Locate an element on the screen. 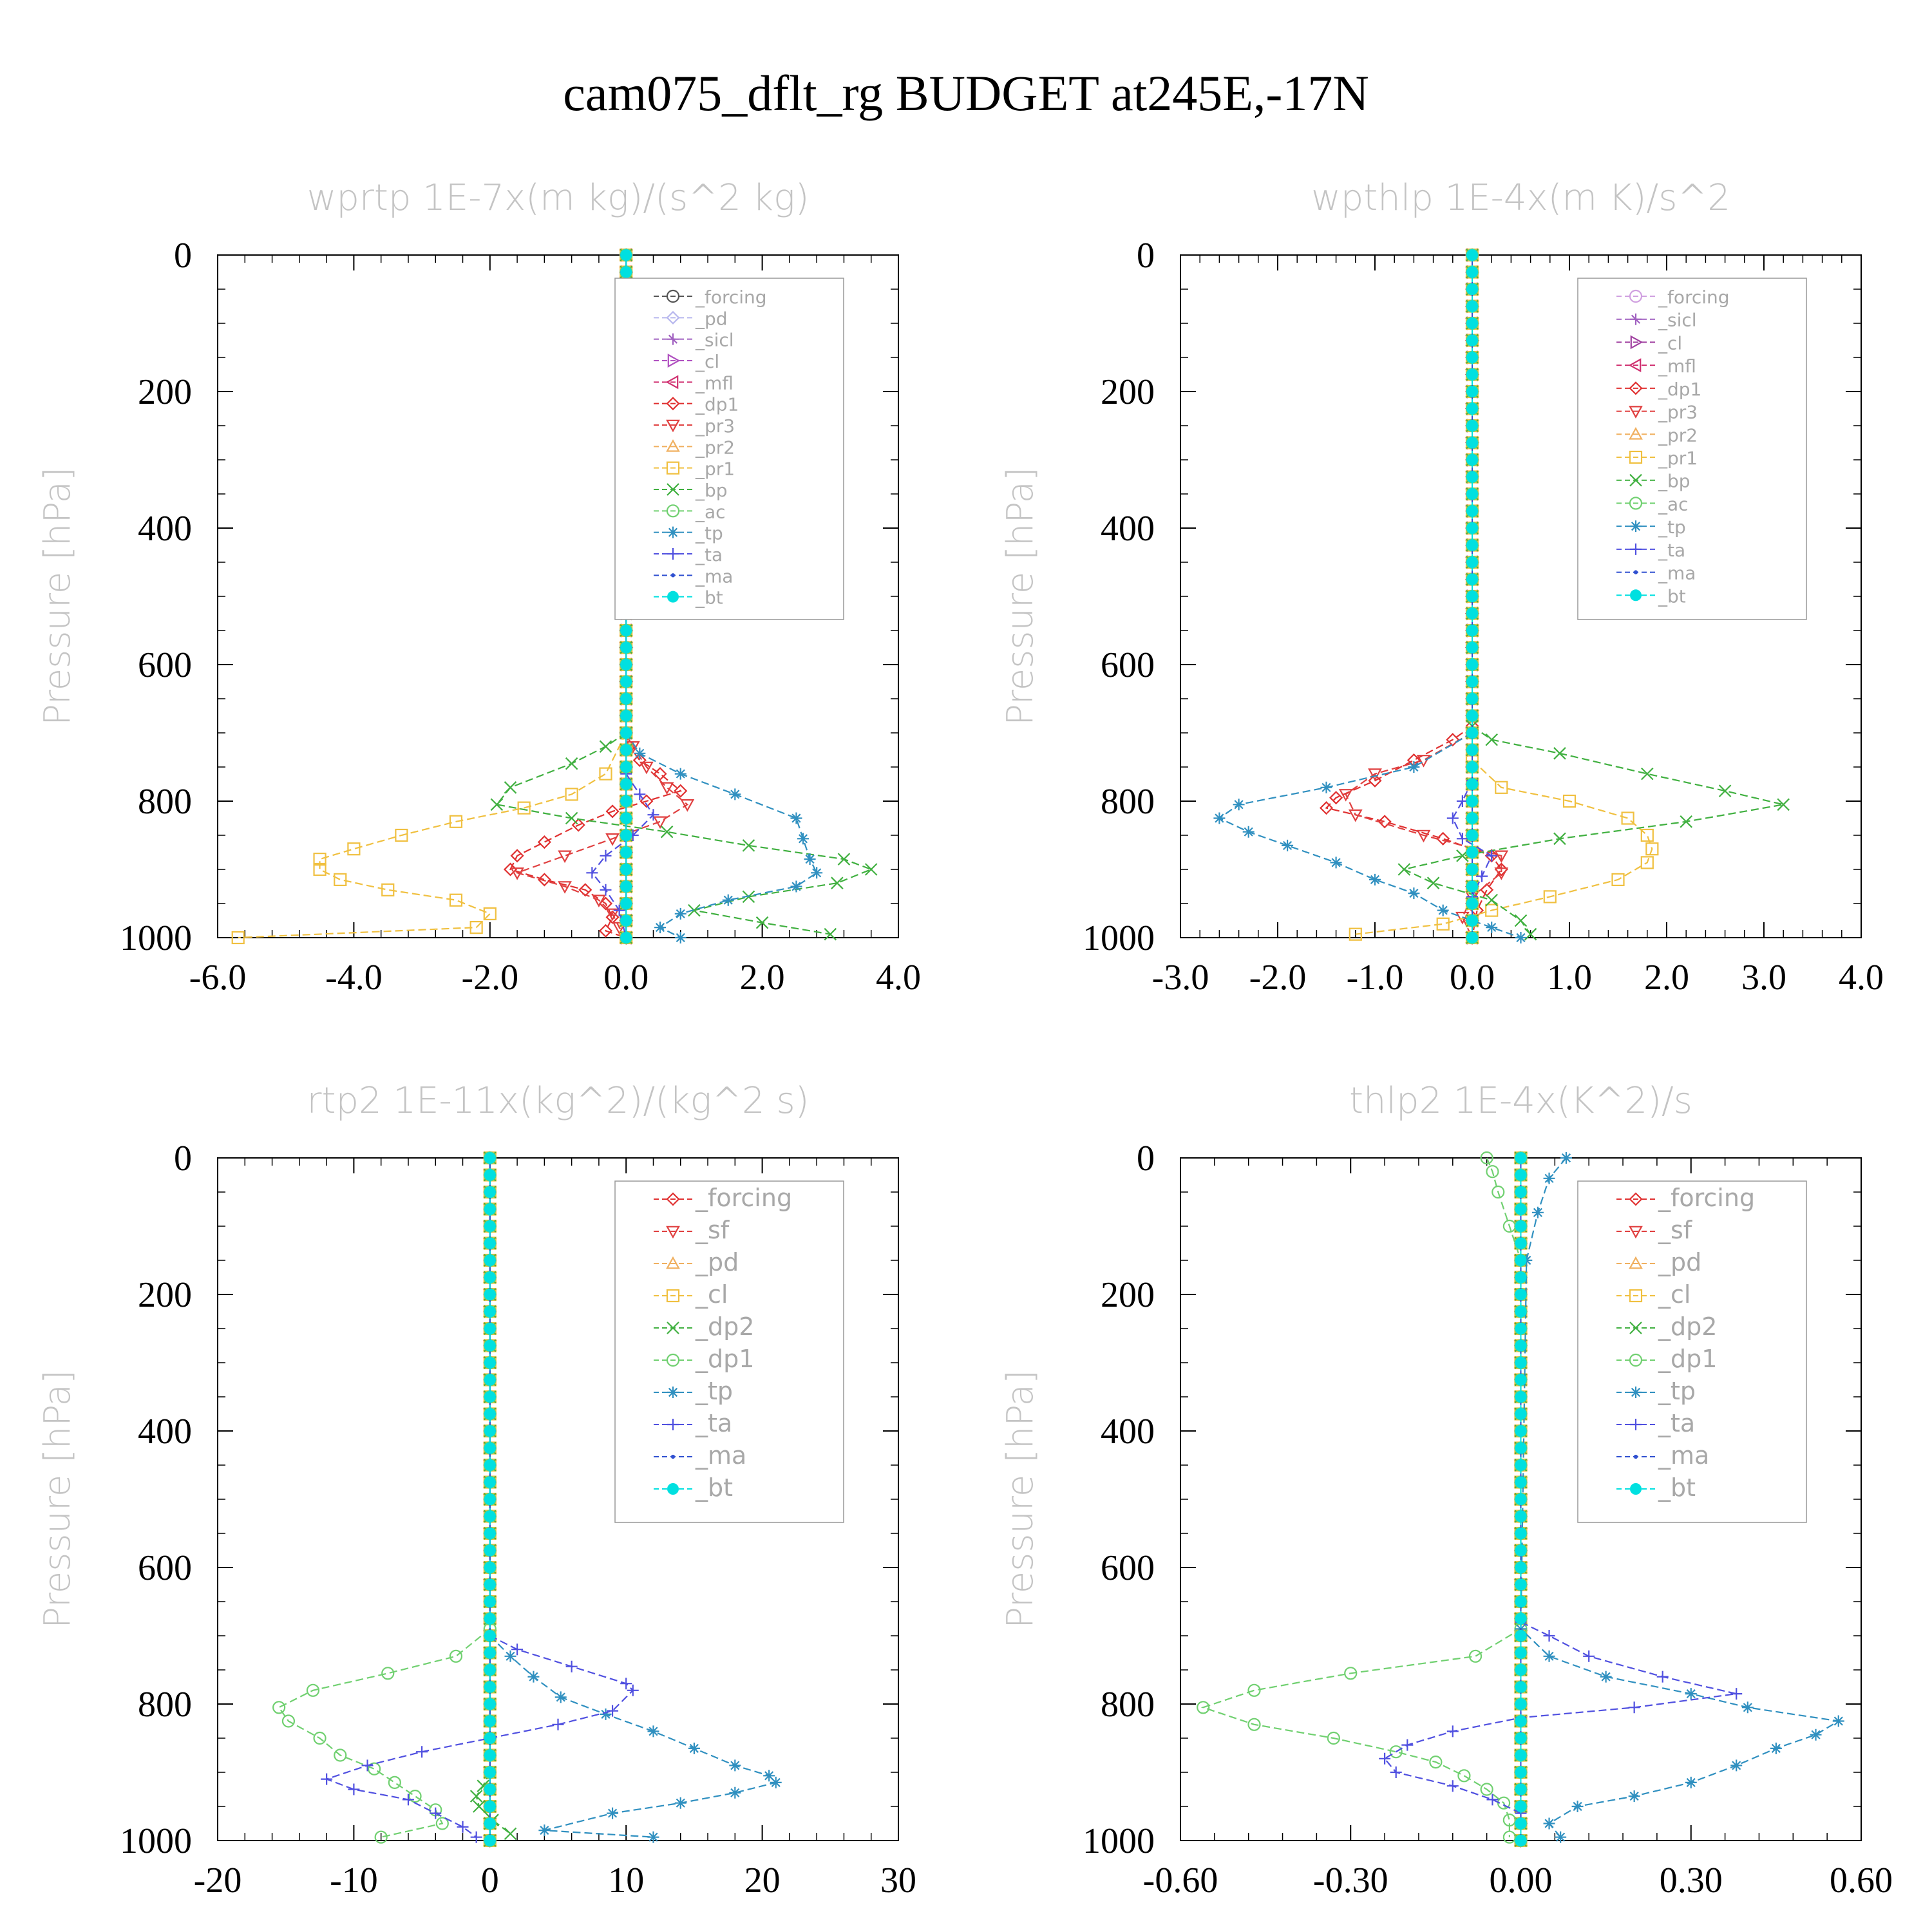  panel-title: wpthlp 1E-4x(m K)/s^2 is located at coordinates (1521, 198).